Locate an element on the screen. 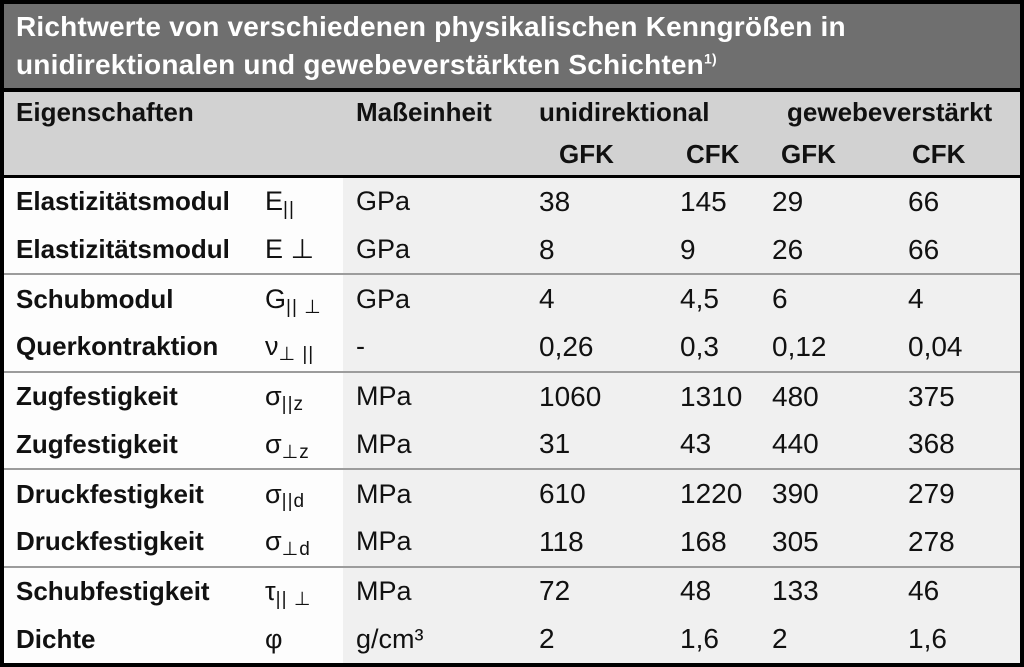  table-row: Schubmodul G || ⊥ GPa 4 4,5 6 4 is located at coordinates (512, 298).